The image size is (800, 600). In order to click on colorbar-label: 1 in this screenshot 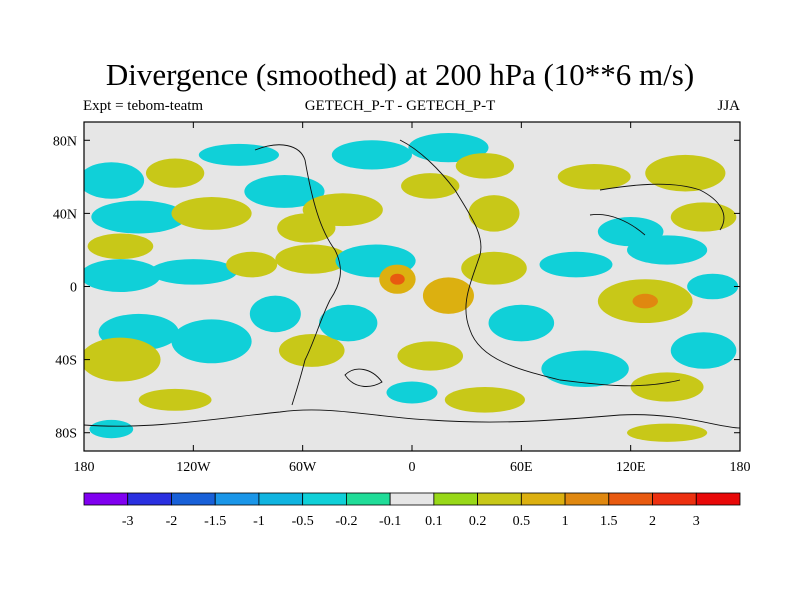, I will do `click(565, 521)`.